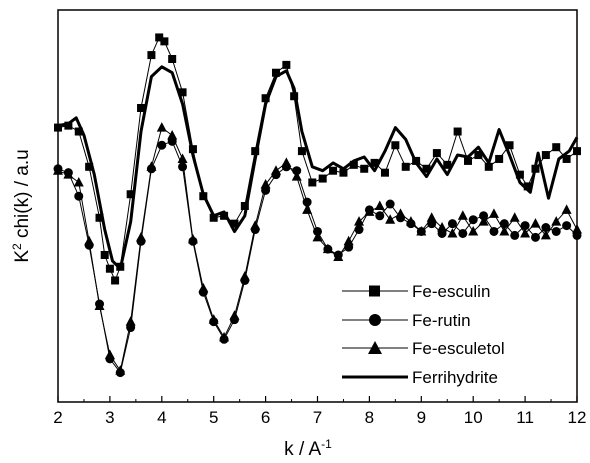 The height and width of the screenshot is (463, 590). I want to click on legend-item-fe-esculin: Fe-esculin, so click(416, 291).